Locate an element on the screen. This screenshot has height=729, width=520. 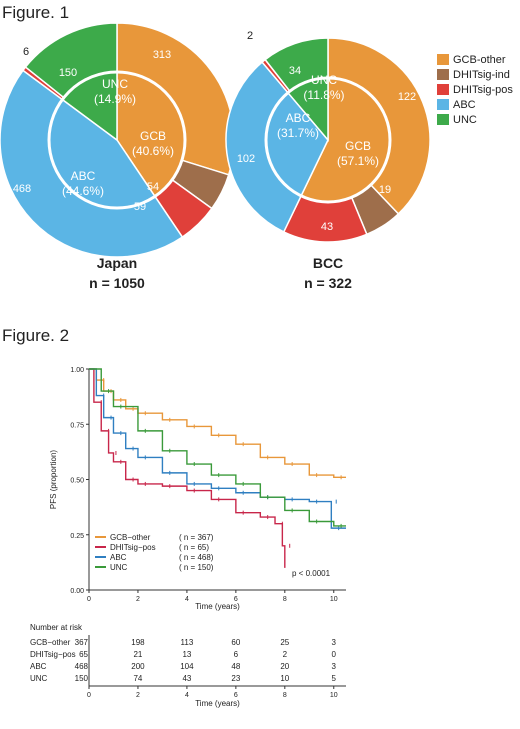
risk-cell: 5 is located at coordinates (334, 678).